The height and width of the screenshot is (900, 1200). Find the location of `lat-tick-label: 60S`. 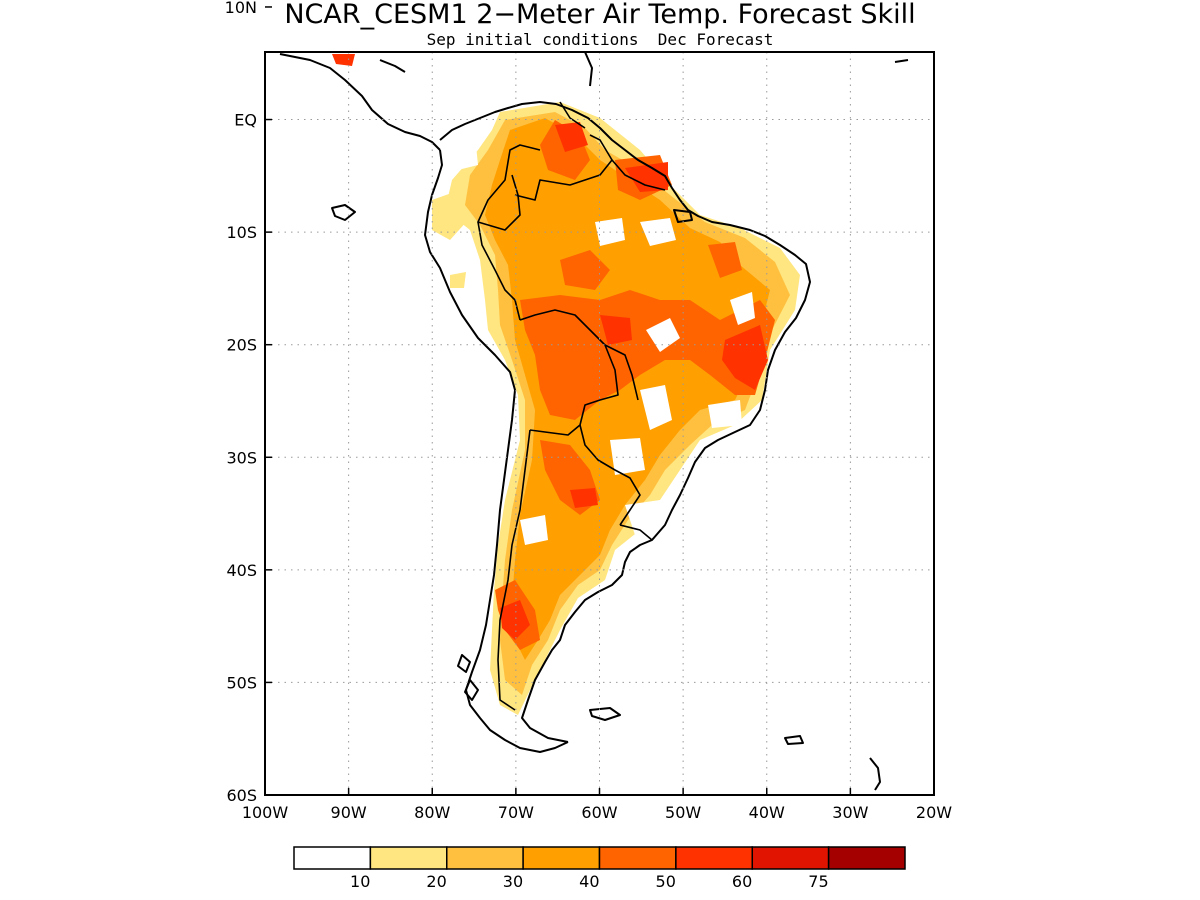

lat-tick-label: 60S is located at coordinates (241, 795).